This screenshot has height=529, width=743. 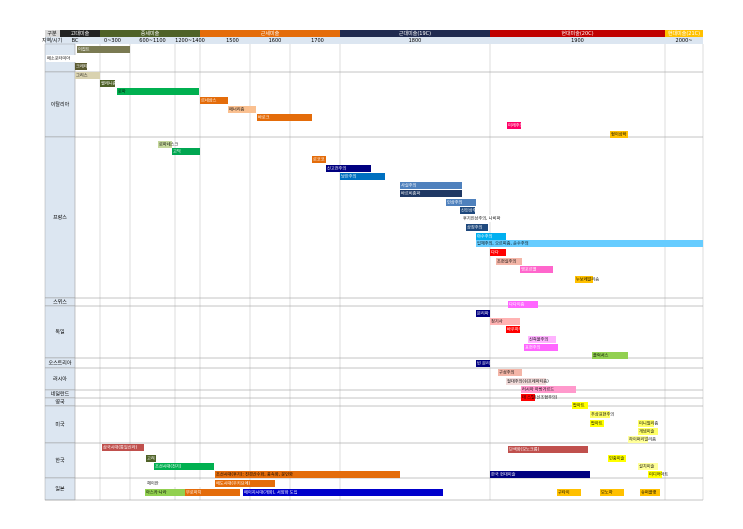 I want to click on period-bar-label: 로코코, so click(x=319, y=159).